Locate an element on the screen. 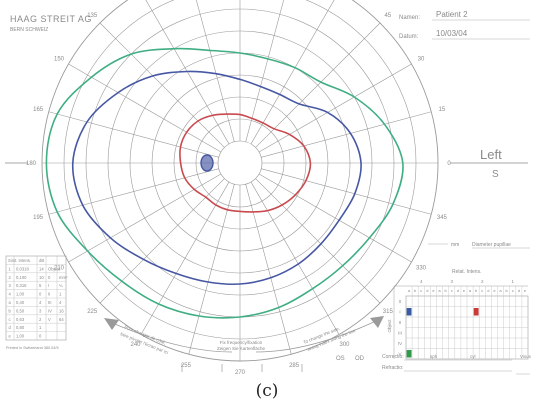  meridian-label: 150 is located at coordinates (59, 60).